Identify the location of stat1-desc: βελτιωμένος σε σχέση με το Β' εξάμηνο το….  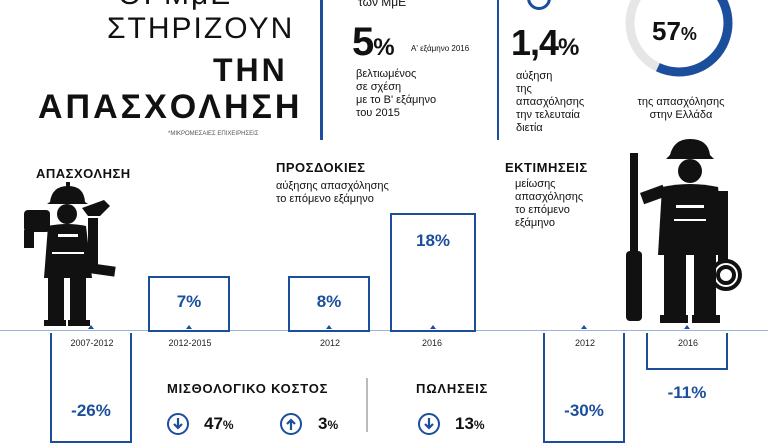
(396, 93).